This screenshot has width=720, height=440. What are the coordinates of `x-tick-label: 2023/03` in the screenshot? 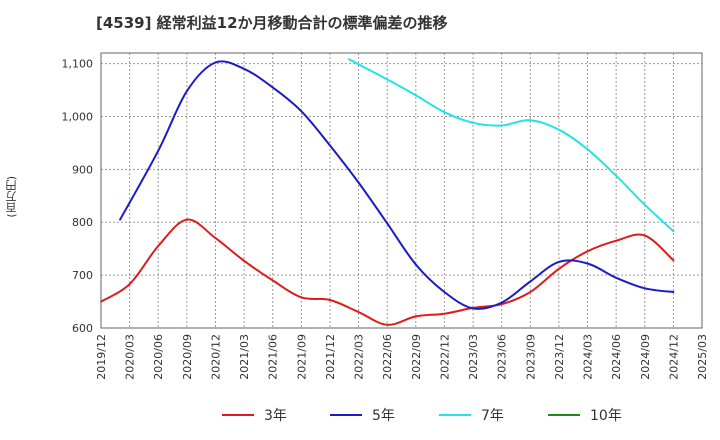 It's located at (473, 357).